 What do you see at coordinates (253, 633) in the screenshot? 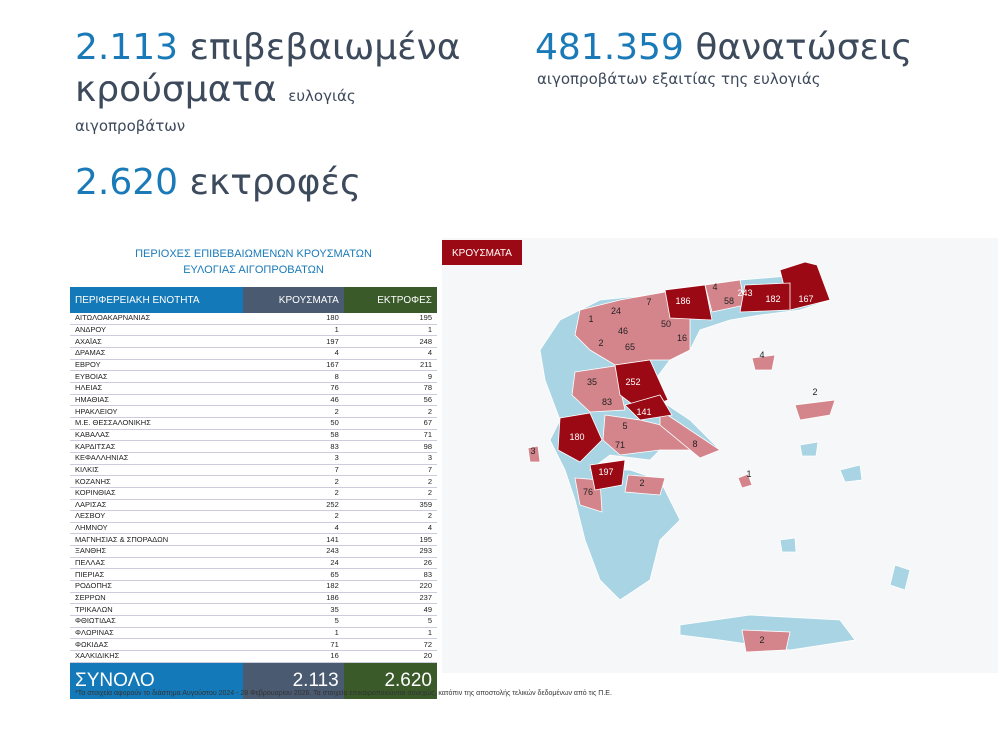
I see `table-row: ΦΛΩΡΙΝΑΣ 1 1` at bounding box center [253, 633].